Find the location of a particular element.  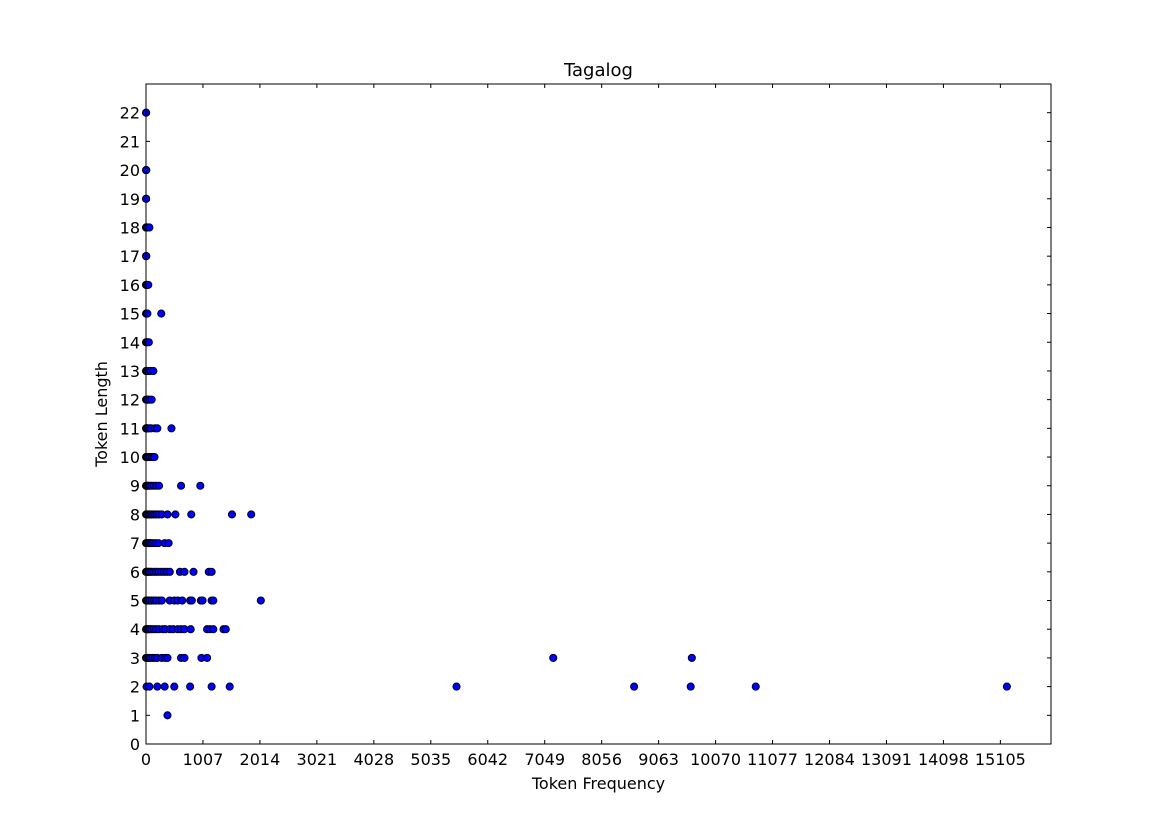

y-tick-label: 15 is located at coordinates (130, 314).